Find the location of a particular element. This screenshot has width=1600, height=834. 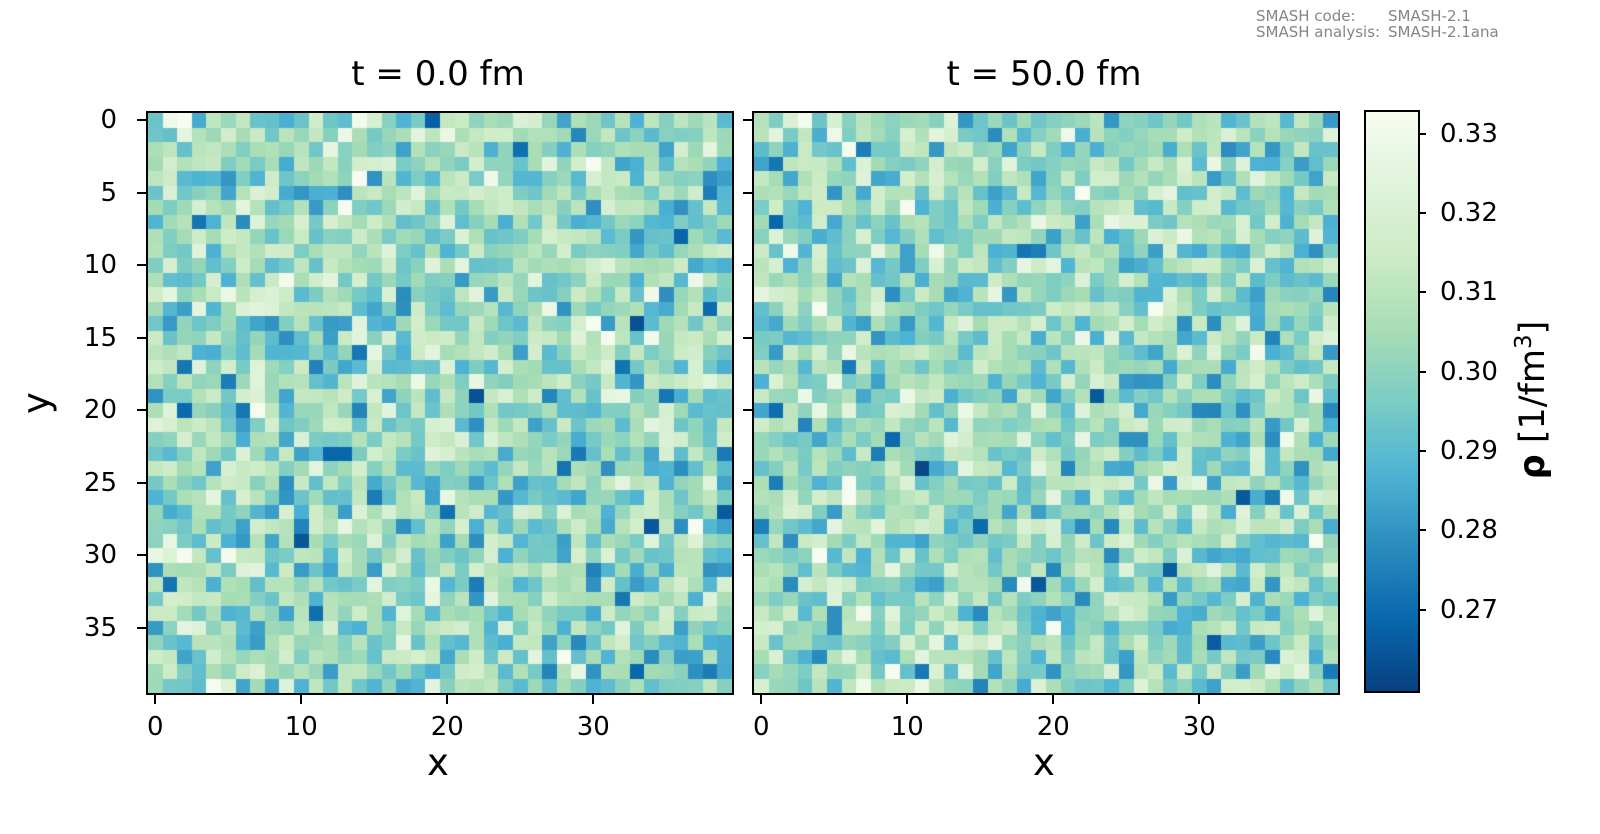

smash-code-label: SMASH code: is located at coordinates (1306, 16).